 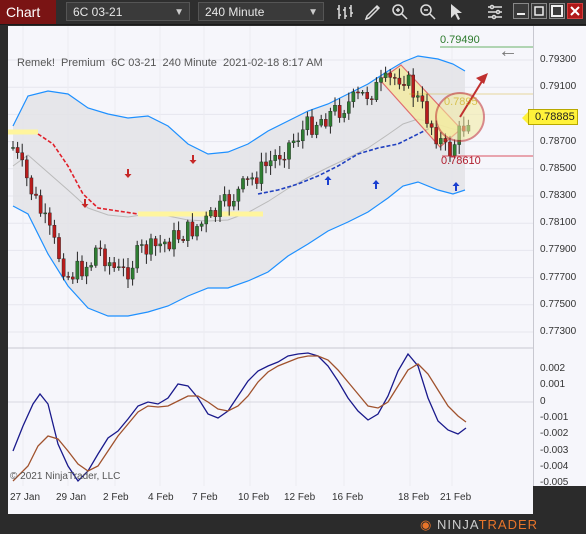 I want to click on target-arrowhead, so click(x=482, y=78).